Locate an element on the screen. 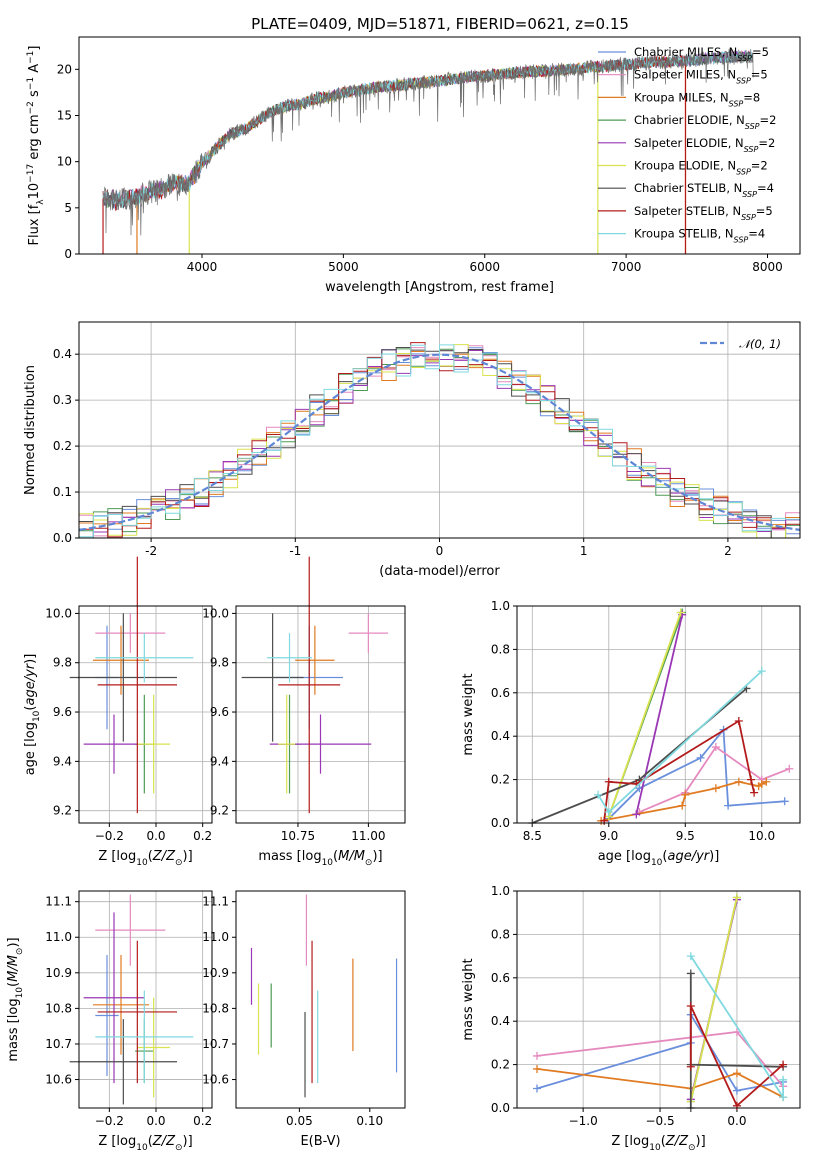  x-tick-label: 0.10 is located at coordinates (369, 1121).